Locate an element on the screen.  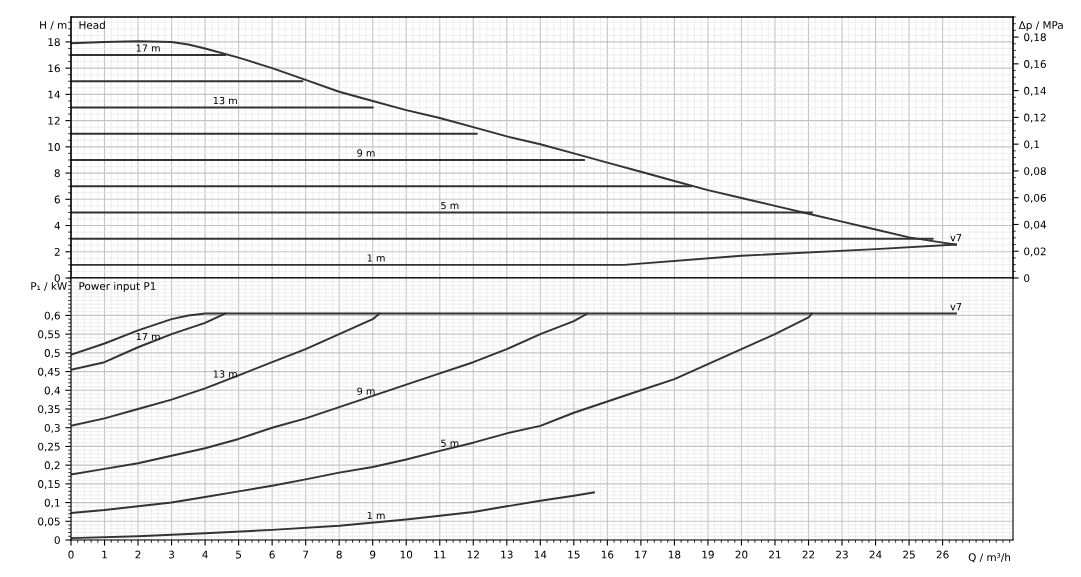
y-tick-label: 14 is located at coordinates (54, 94).